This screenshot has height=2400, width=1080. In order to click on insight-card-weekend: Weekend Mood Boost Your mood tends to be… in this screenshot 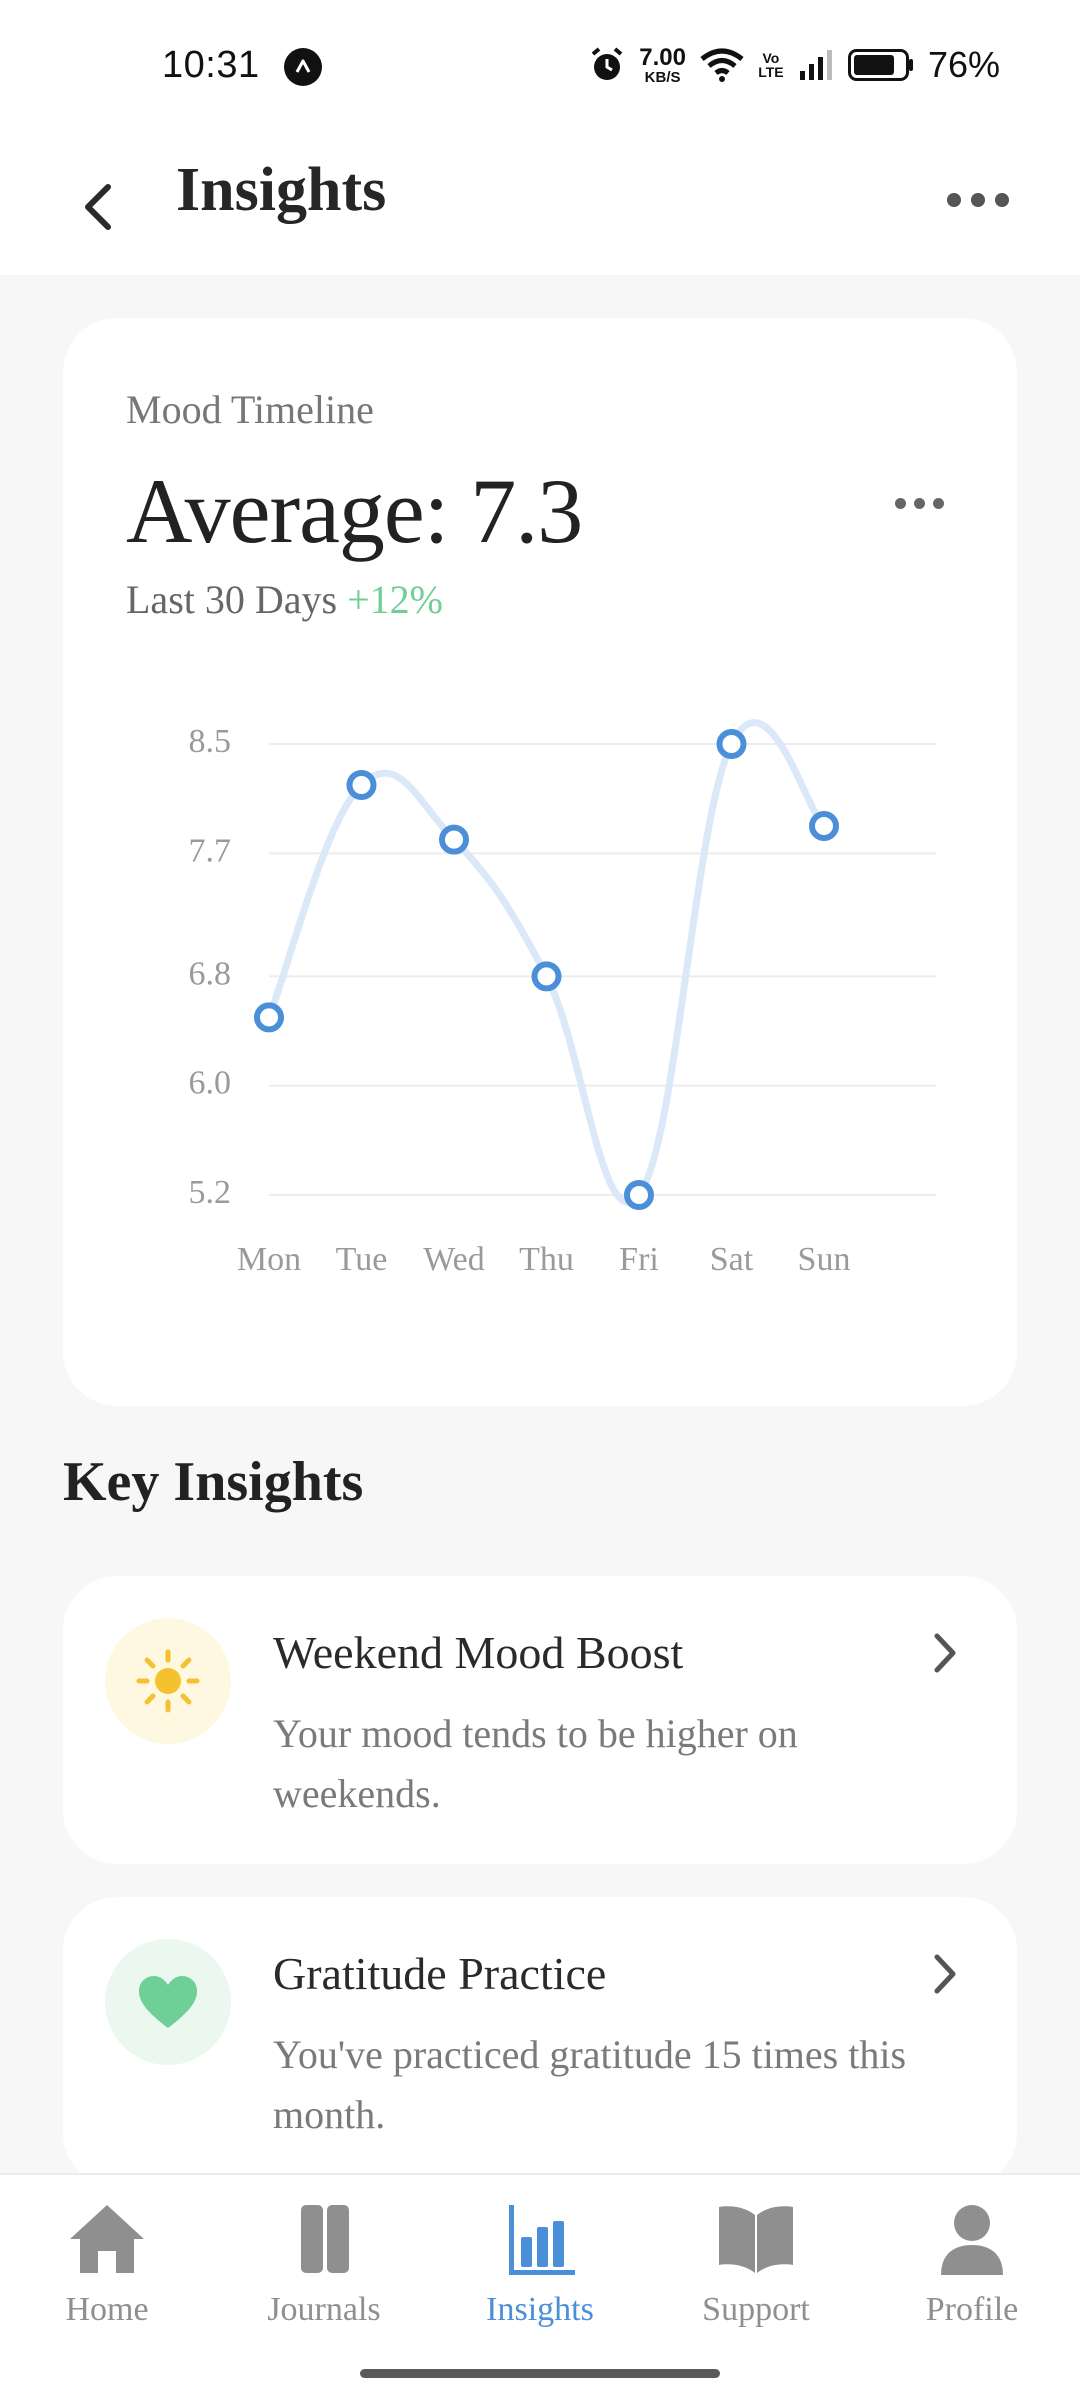, I will do `click(540, 1720)`.